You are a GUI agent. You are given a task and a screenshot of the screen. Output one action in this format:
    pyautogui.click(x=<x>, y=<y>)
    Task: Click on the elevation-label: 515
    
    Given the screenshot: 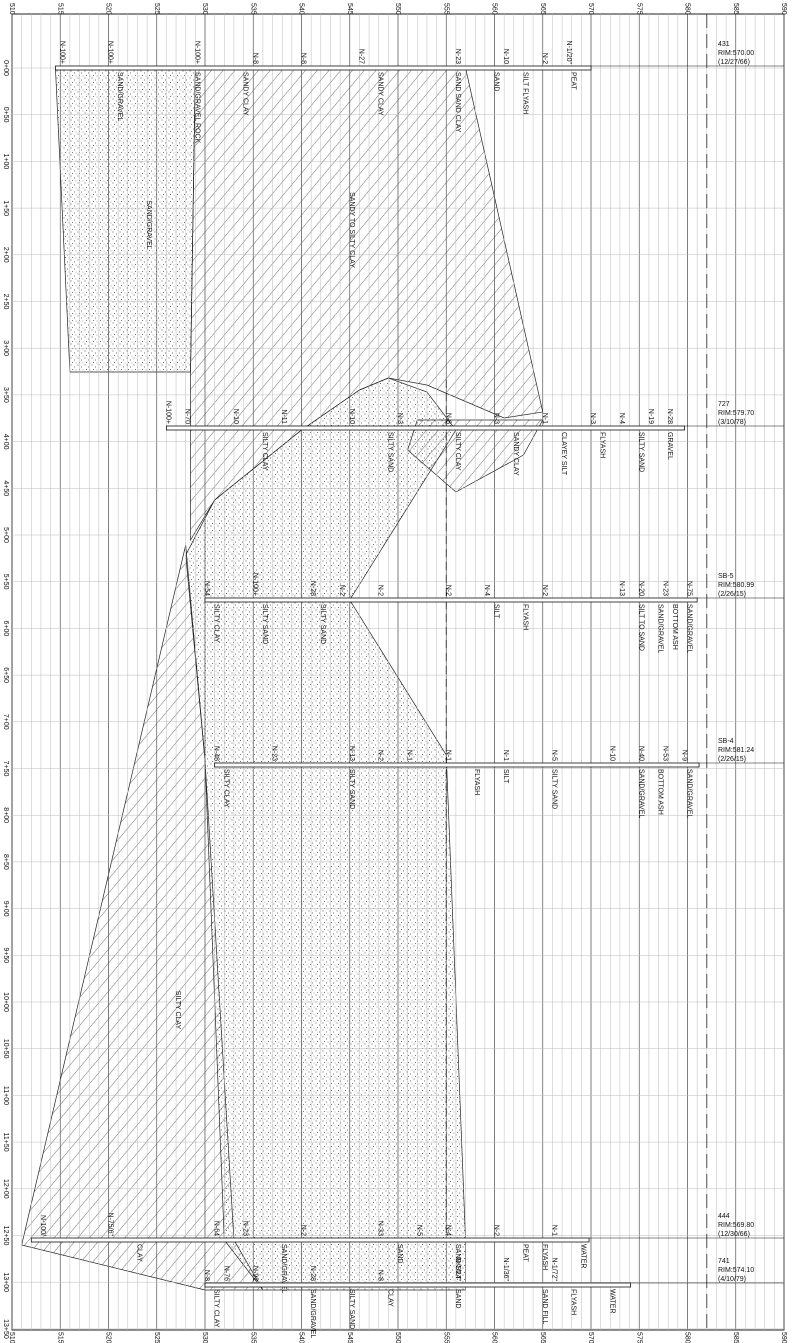 What is the action you would take?
    pyautogui.click(x=59, y=1337)
    